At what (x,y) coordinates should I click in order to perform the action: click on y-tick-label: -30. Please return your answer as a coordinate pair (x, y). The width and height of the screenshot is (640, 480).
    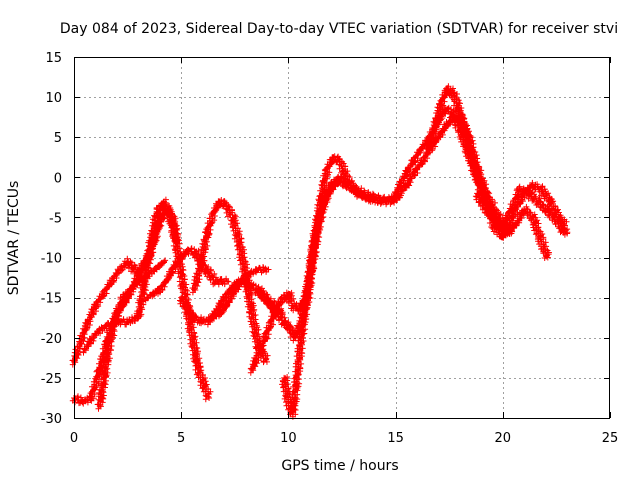
    Looking at the image, I should click on (51, 419).